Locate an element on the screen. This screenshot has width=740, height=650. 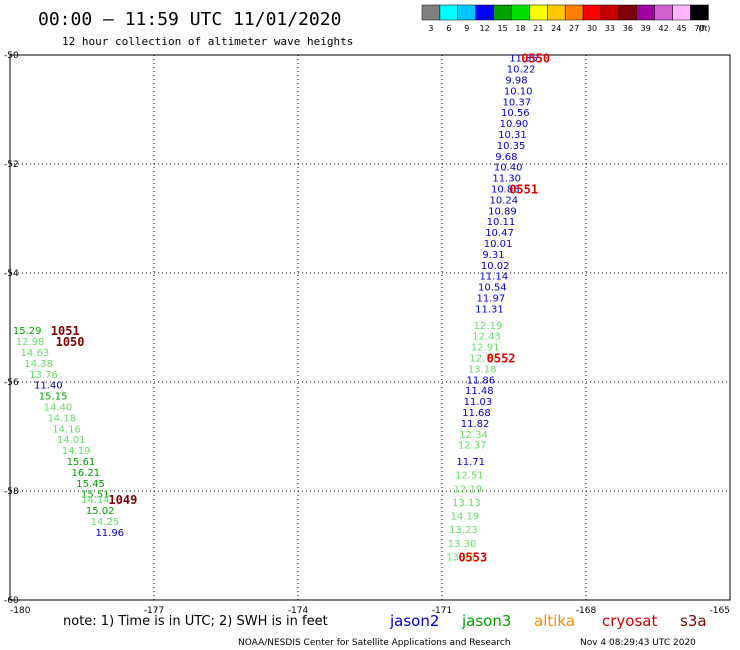
wave-height-value: 11.82 is located at coordinates (475, 424).